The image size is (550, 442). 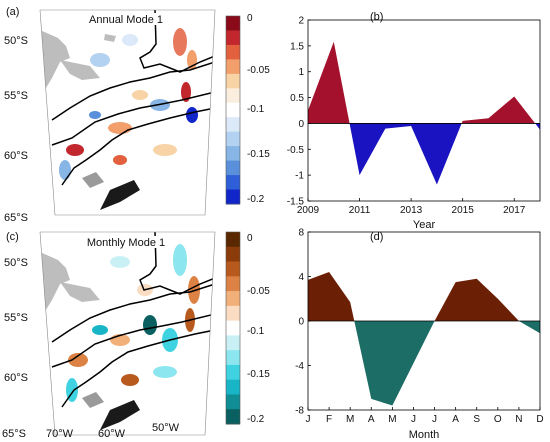 I want to click on south-america-land, so click(x=55, y=60).